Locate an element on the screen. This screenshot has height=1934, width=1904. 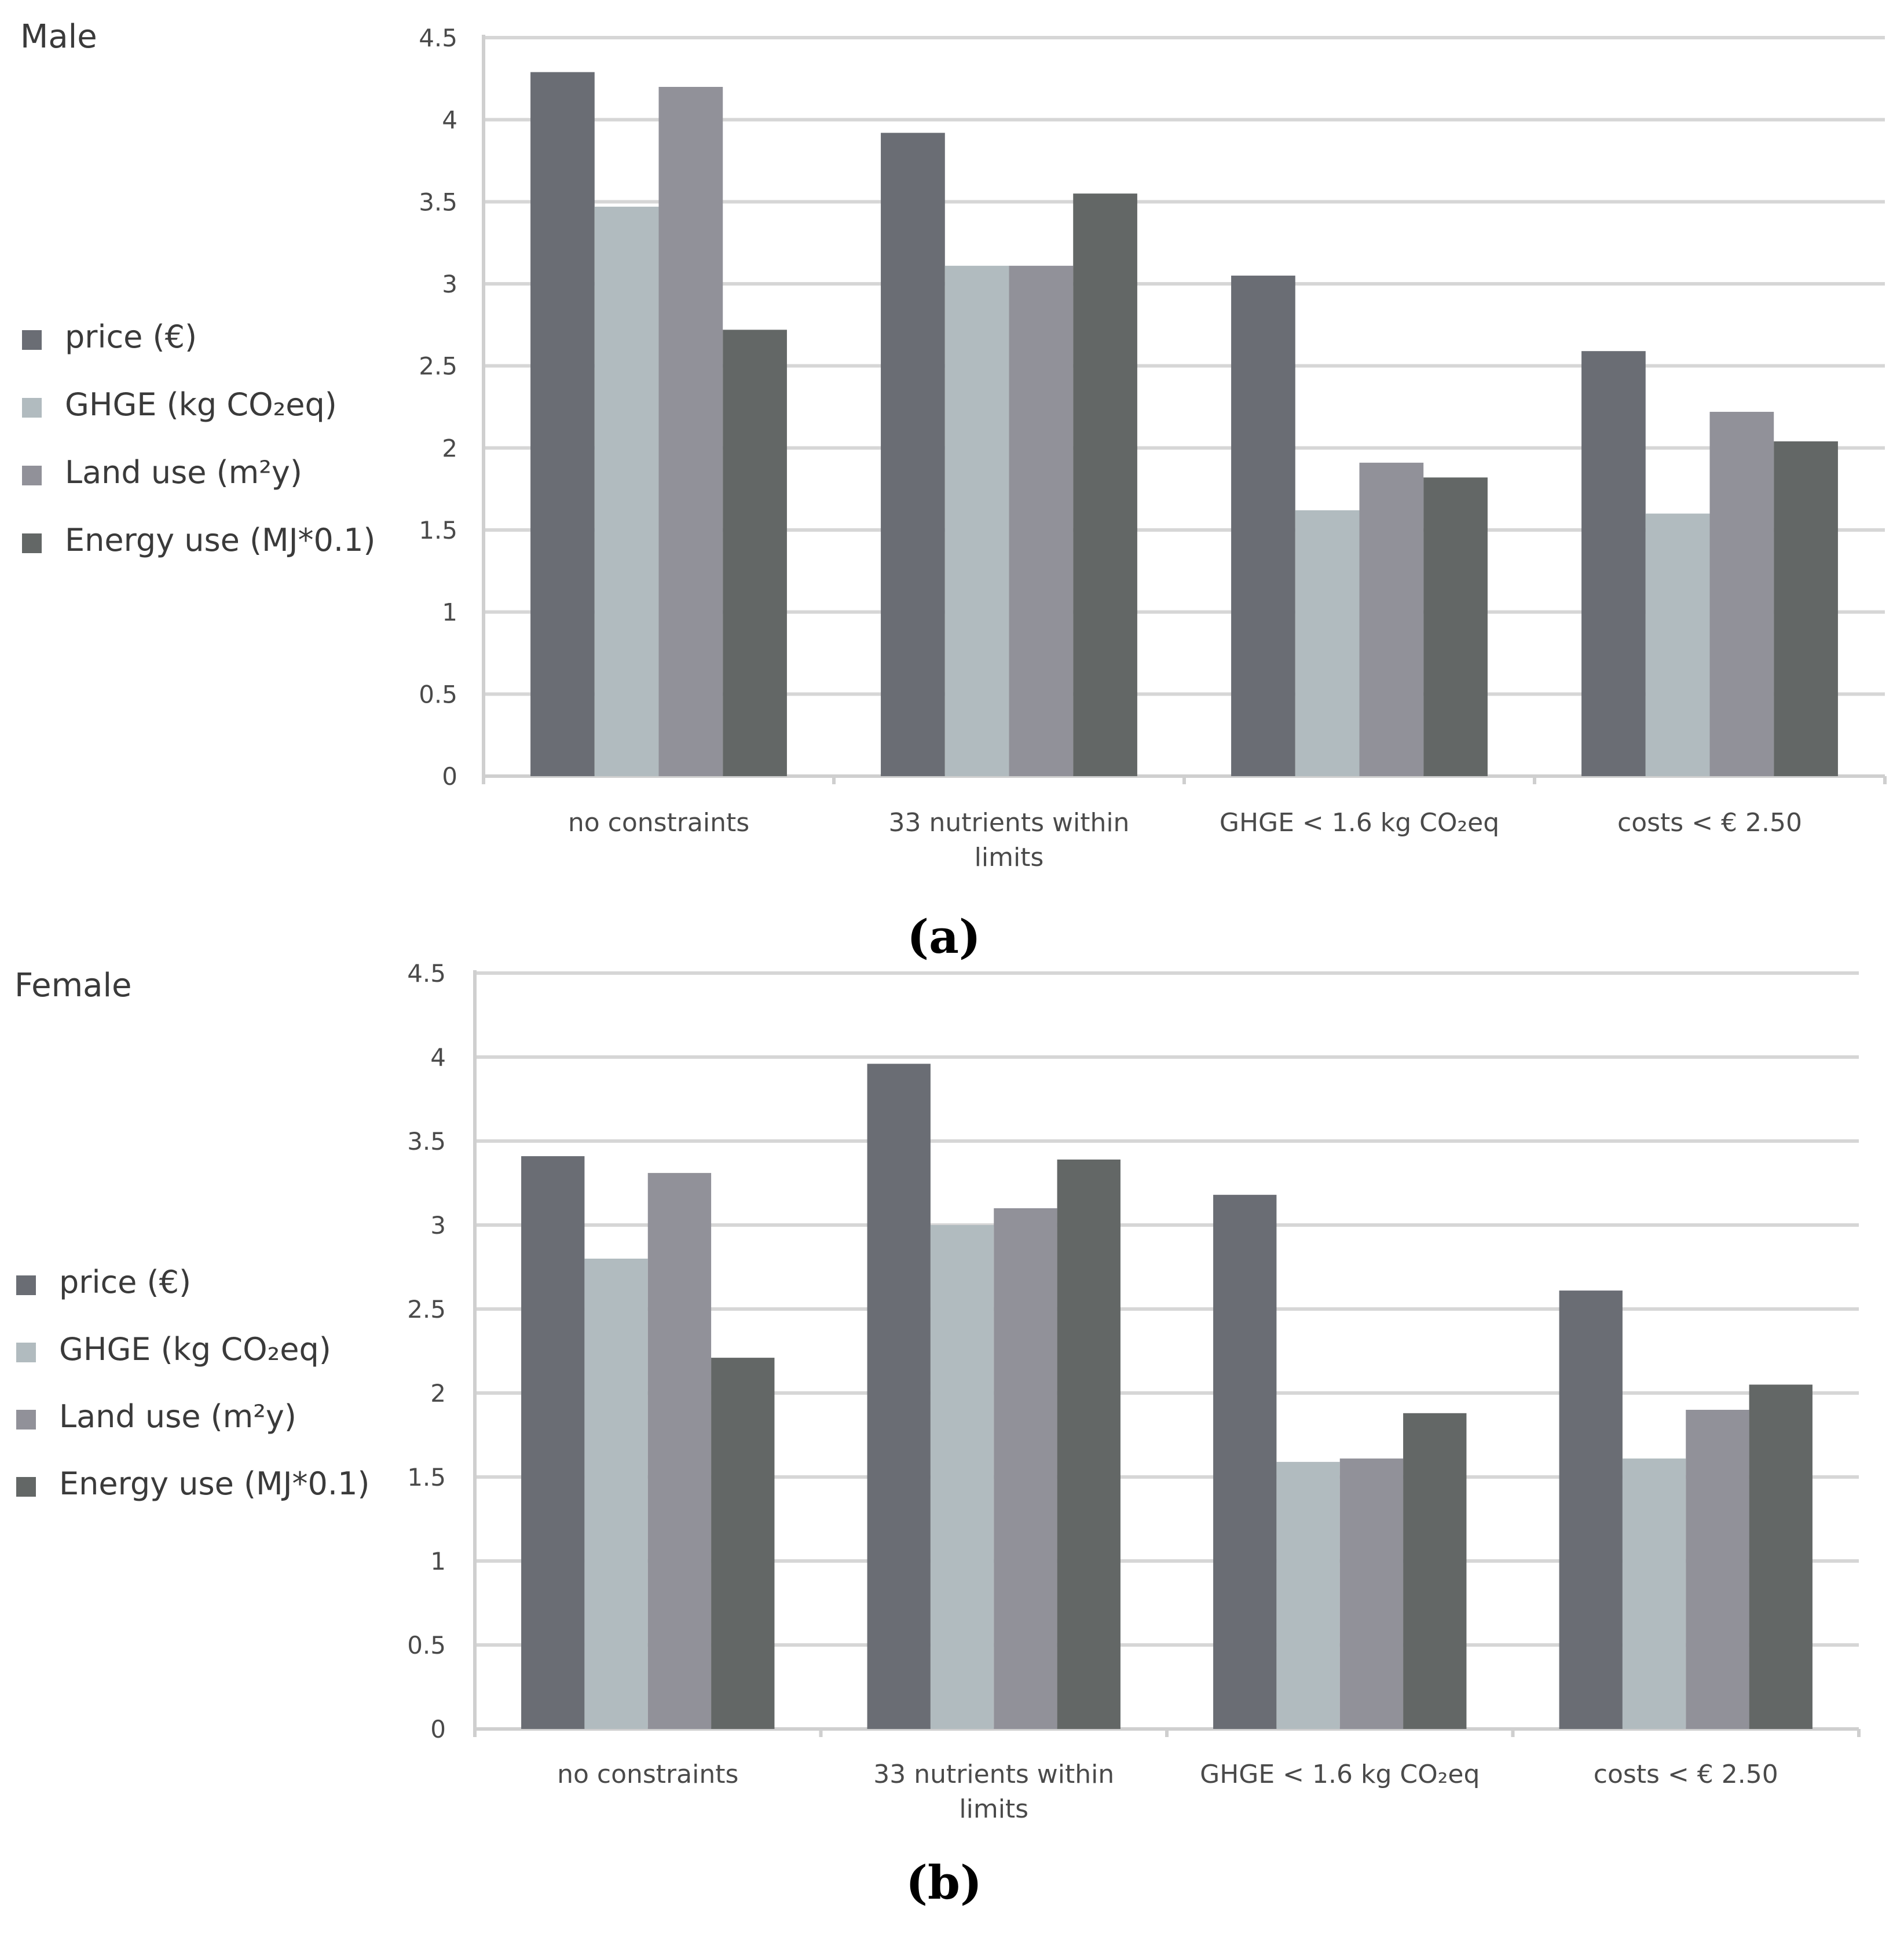
panel-caption: (a) is located at coordinates (944, 936).